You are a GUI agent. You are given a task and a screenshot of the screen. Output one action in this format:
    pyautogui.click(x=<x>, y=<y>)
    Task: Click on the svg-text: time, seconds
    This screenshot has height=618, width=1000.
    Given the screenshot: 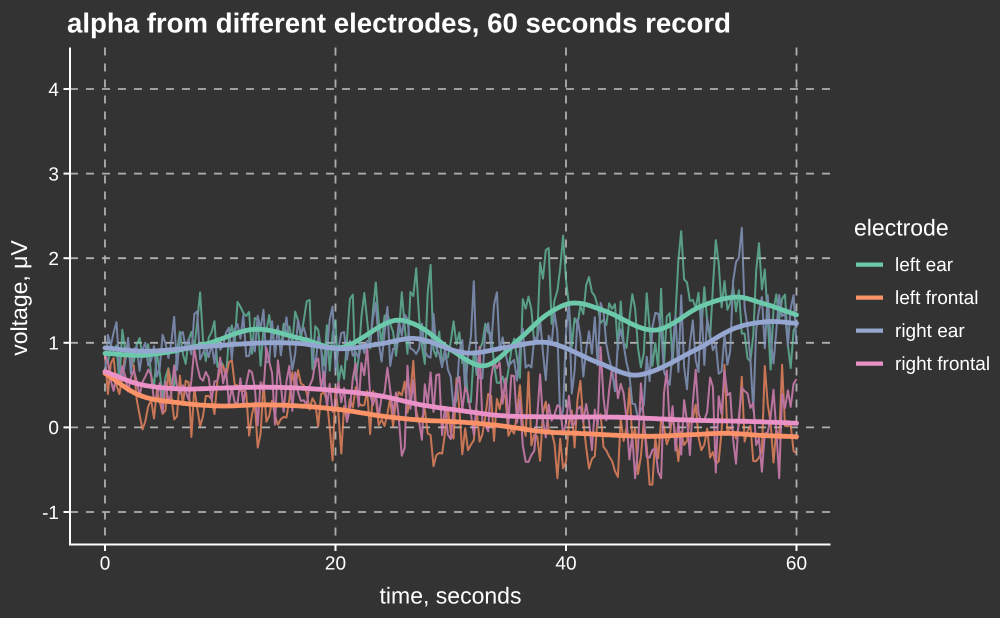 What is the action you would take?
    pyautogui.click(x=451, y=596)
    